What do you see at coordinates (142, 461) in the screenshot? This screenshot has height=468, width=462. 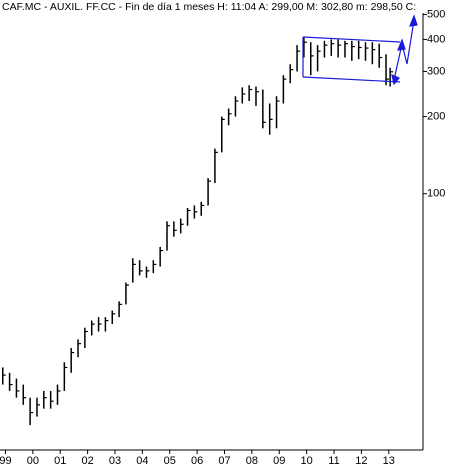 I see `x-tick-label: 04` at bounding box center [142, 461].